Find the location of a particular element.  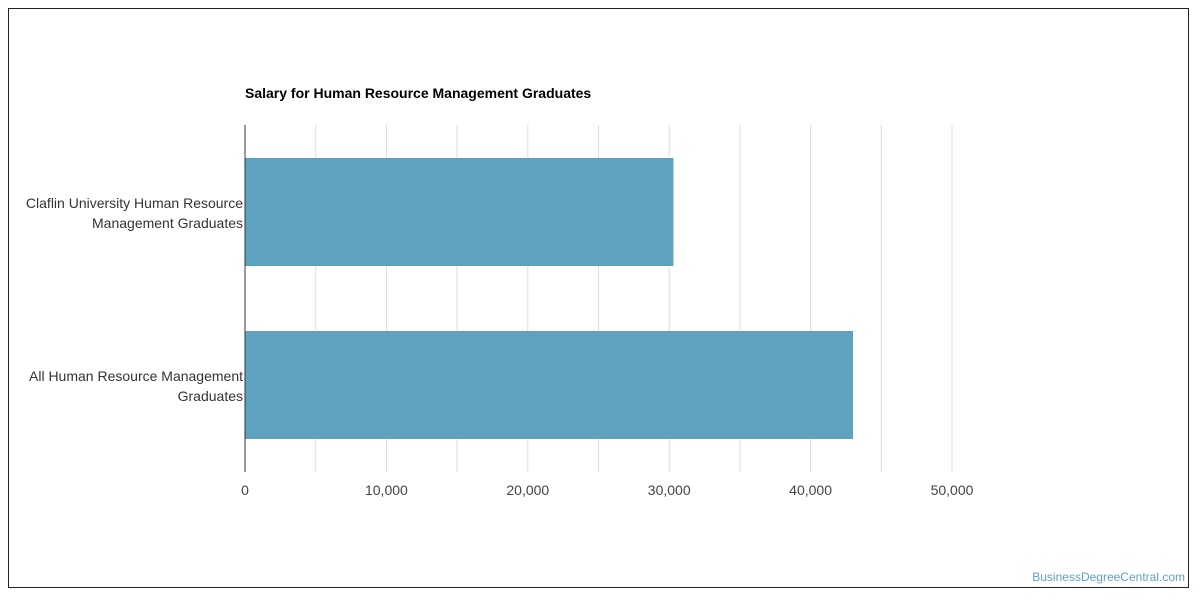

category-label-line: Management Graduates is located at coordinates (167, 223).